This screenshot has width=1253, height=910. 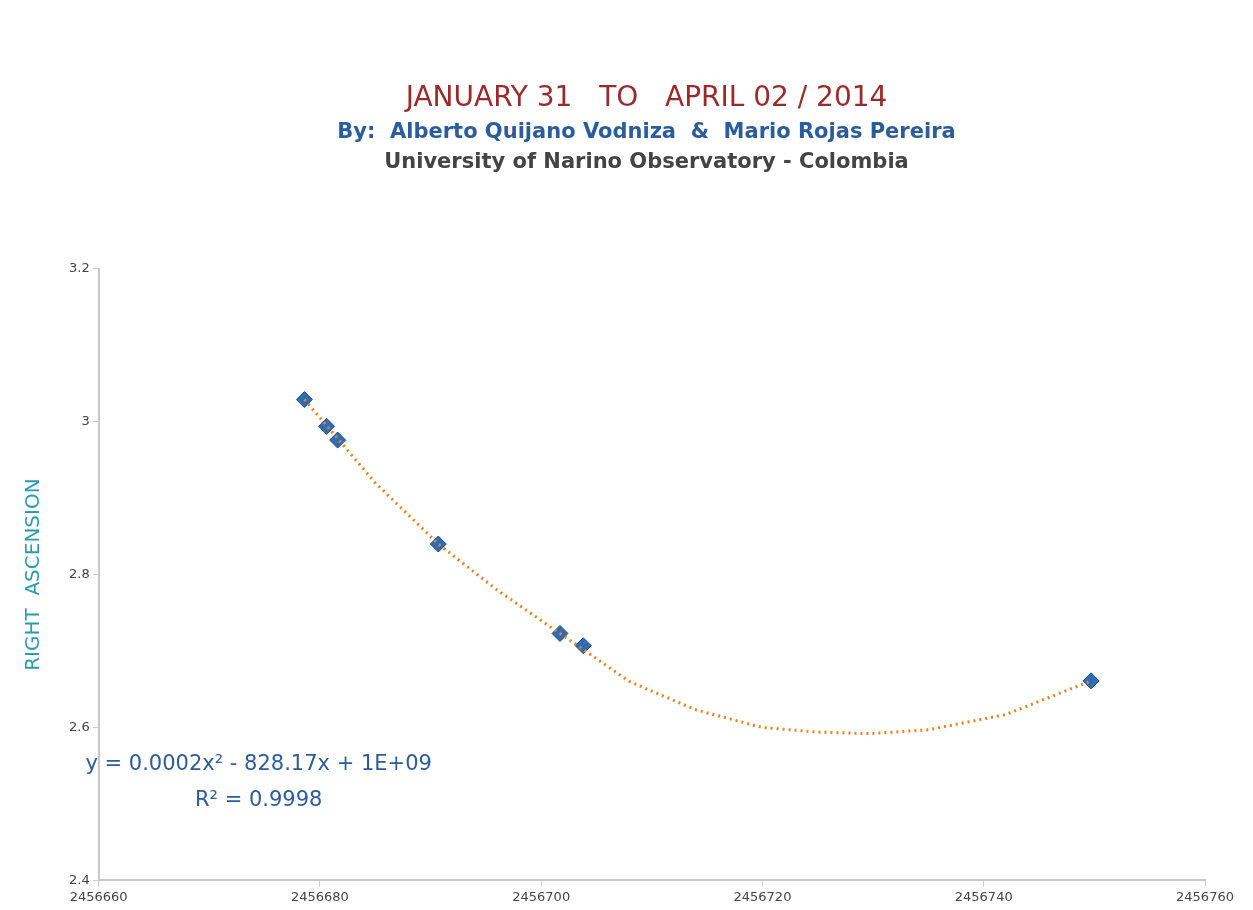 I want to click on x-tick-label: 2456660, so click(x=98, y=896).